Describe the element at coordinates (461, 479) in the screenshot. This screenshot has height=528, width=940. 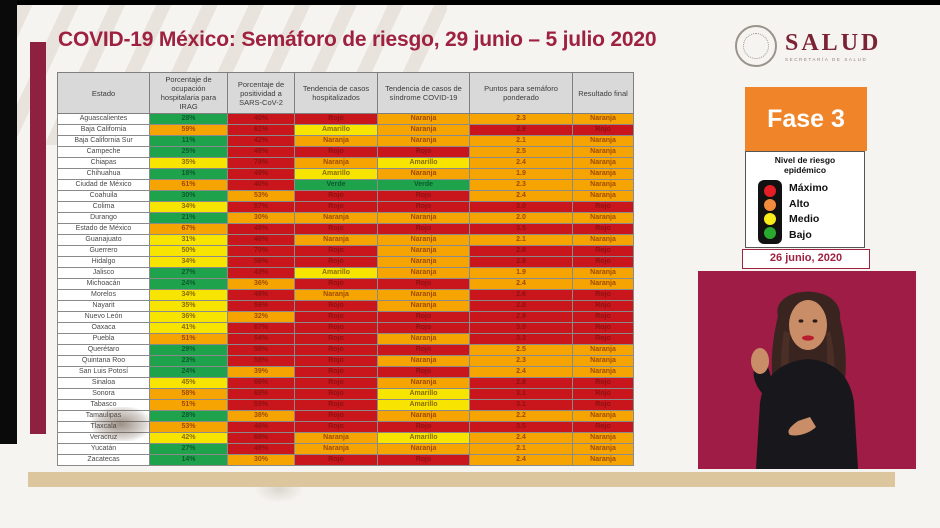
I see `bottom-tan-bar` at that location.